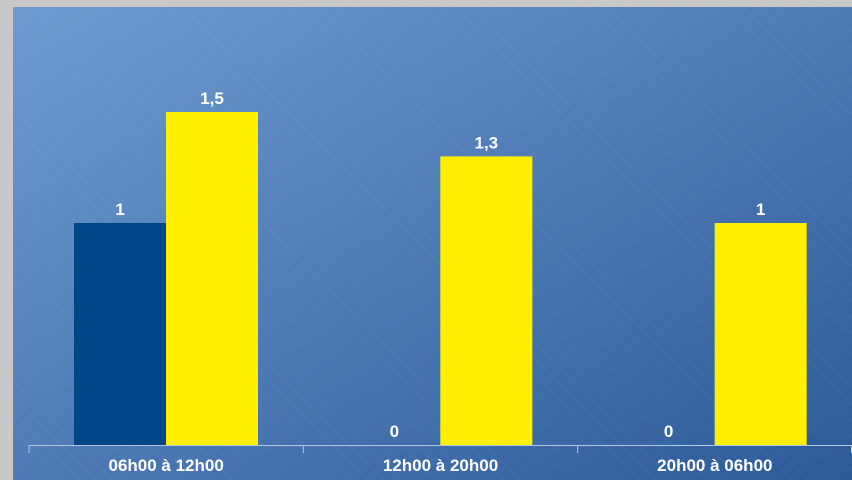 This screenshot has width=852, height=480. I want to click on data-label-series2-2: 1,3, so click(487, 142).